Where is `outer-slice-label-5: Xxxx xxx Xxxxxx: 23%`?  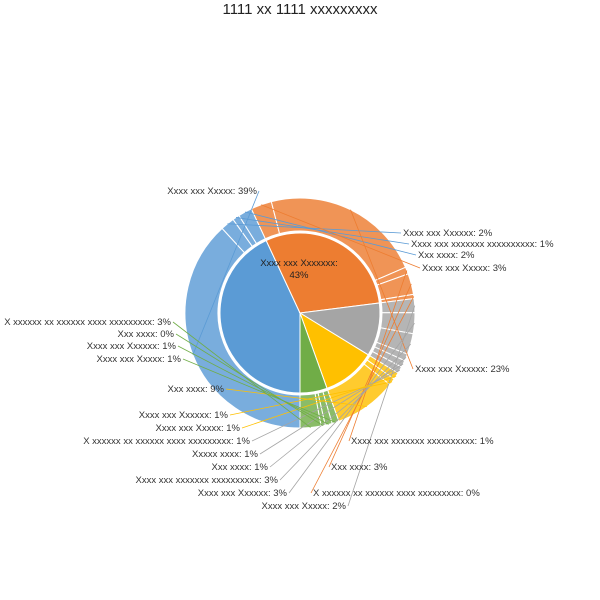 outer-slice-label-5: Xxxx xxx Xxxxxx: 23% is located at coordinates (462, 369).